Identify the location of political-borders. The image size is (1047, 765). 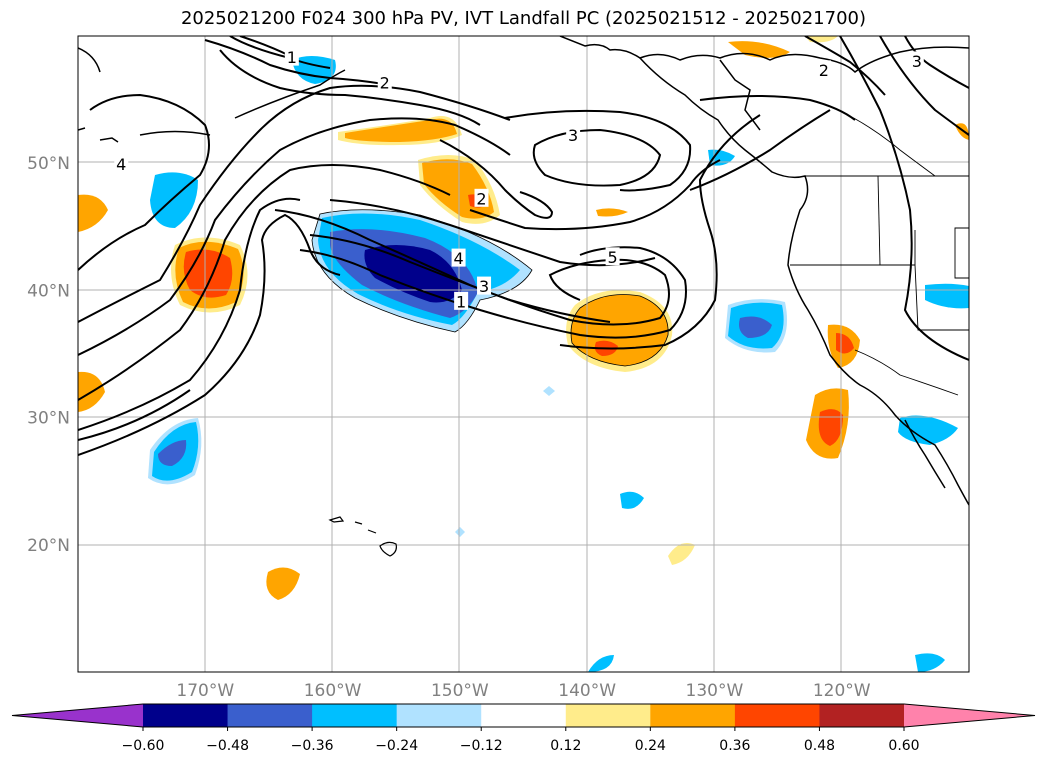
(879, 252).